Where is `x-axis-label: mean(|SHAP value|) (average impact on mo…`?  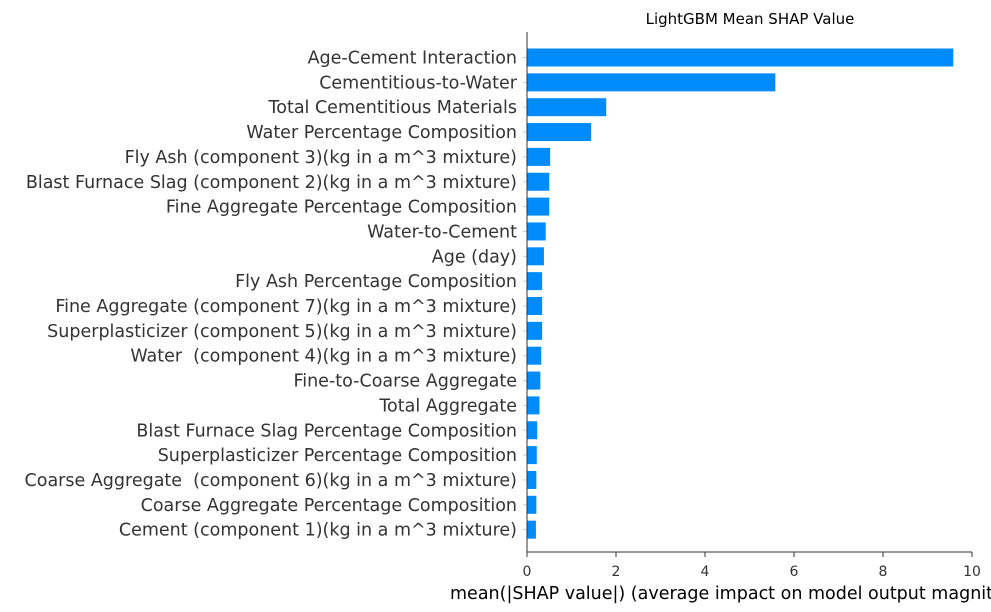
x-axis-label: mean(|SHAP value|) (average impact on mo… is located at coordinates (720, 594).